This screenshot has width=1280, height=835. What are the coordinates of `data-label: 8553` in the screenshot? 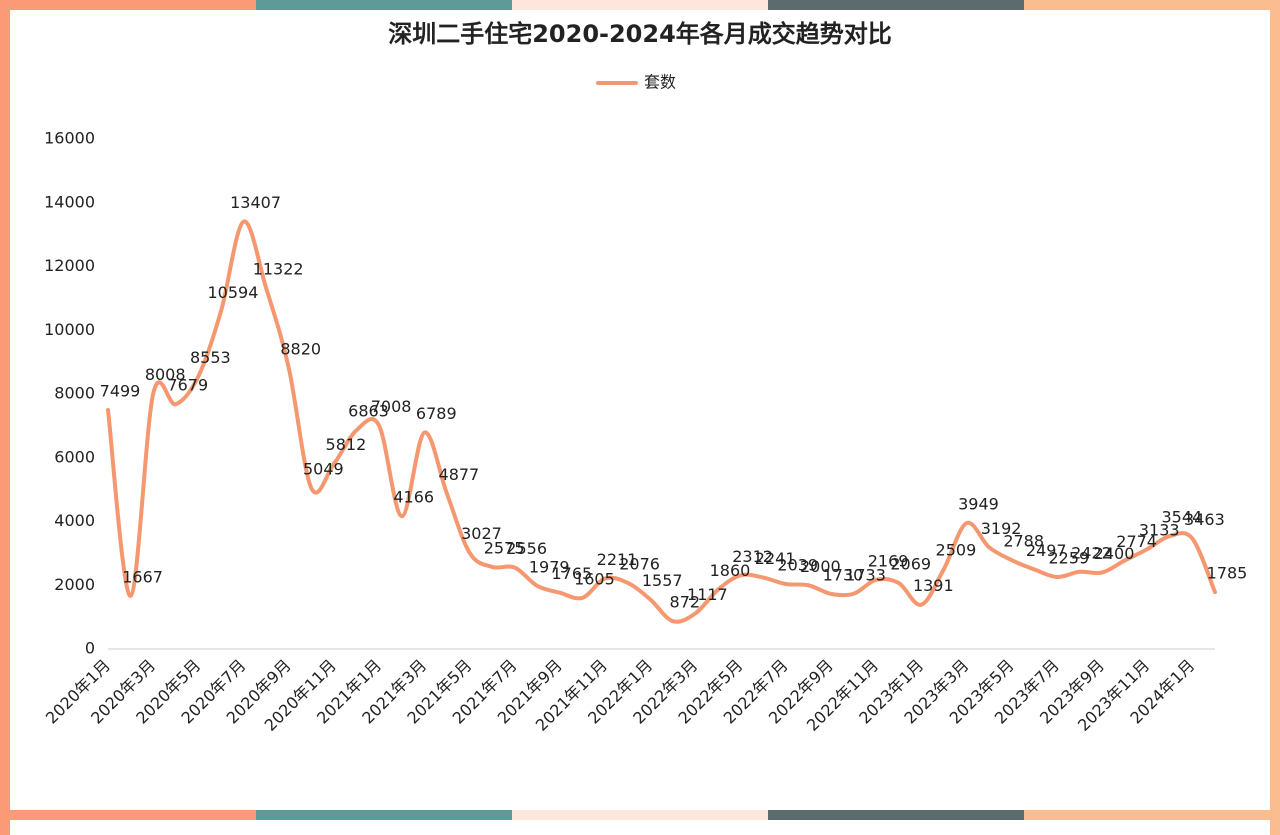 It's located at (210, 357).